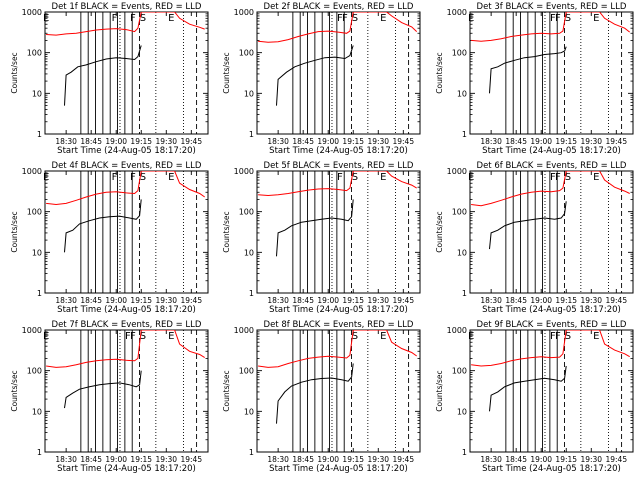 The width and height of the screenshot is (640, 480). I want to click on panel-title: Det 9f BLACK = Events, RED = LLD, so click(552, 325).